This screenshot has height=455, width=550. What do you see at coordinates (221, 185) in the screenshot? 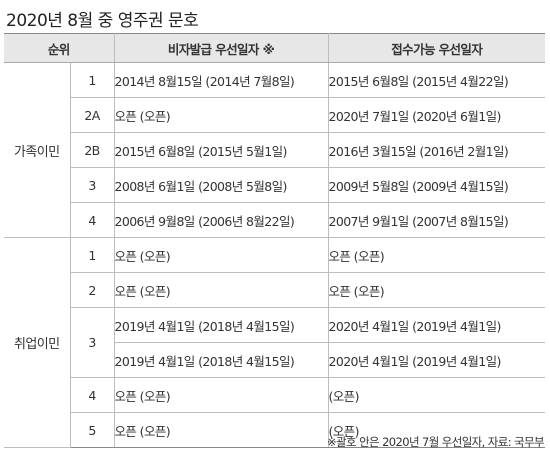
I see `visa-date-cell: 2008년 6월1일 (2008년 5월8일)` at bounding box center [221, 185].